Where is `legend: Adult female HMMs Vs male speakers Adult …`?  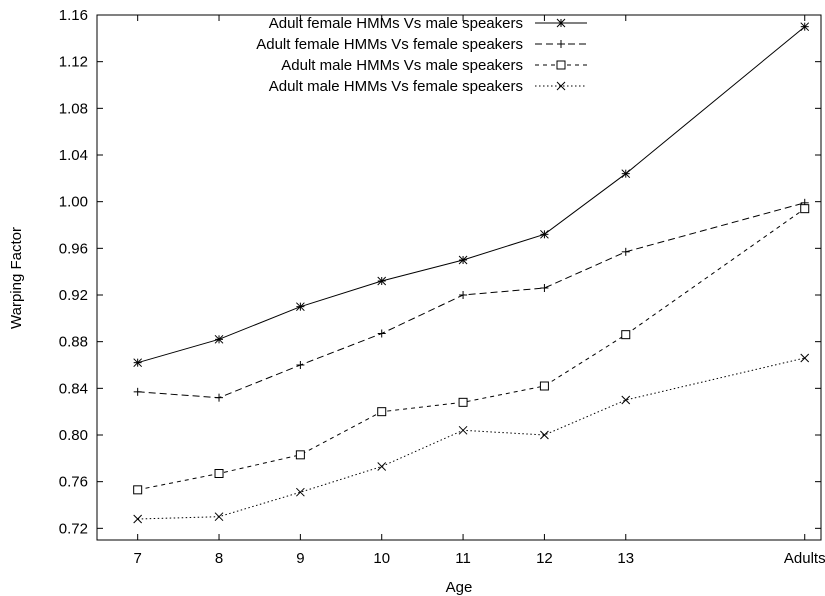 legend: Adult female HMMs Vs male speakers Adult … is located at coordinates (421, 55).